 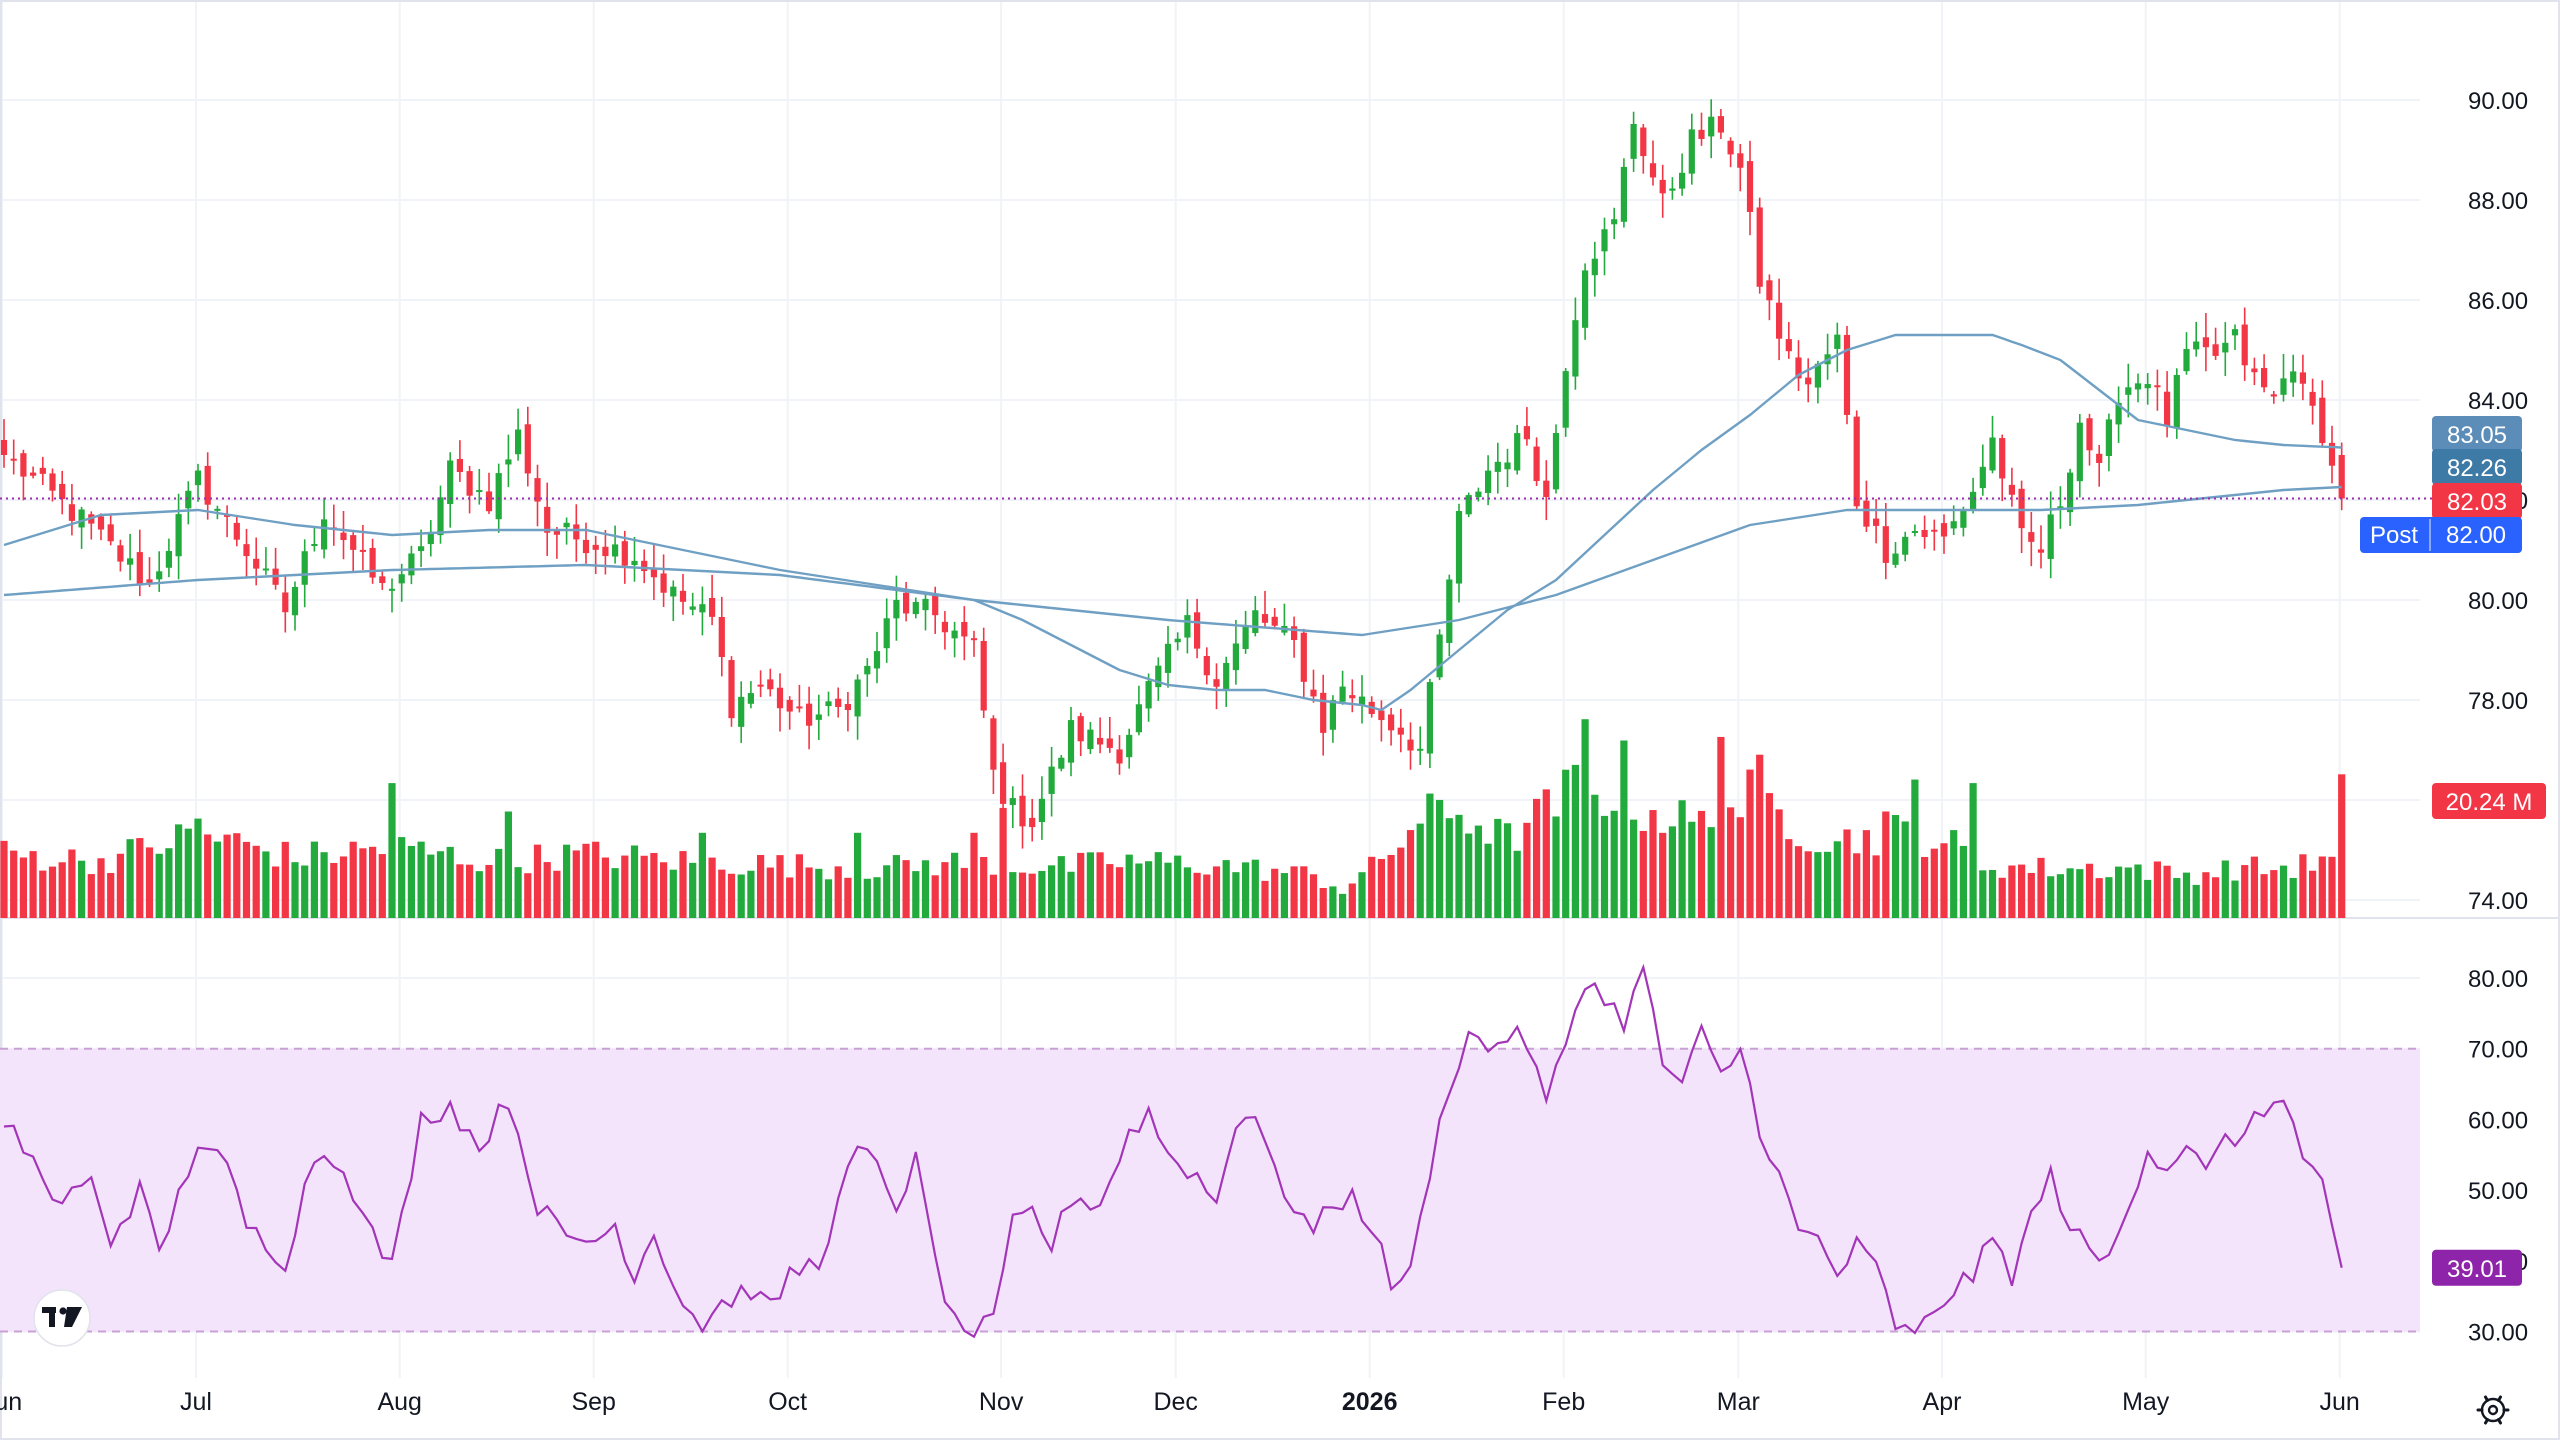 I want to click on rsi-tick-label: 50.00, so click(x=2498, y=1191).